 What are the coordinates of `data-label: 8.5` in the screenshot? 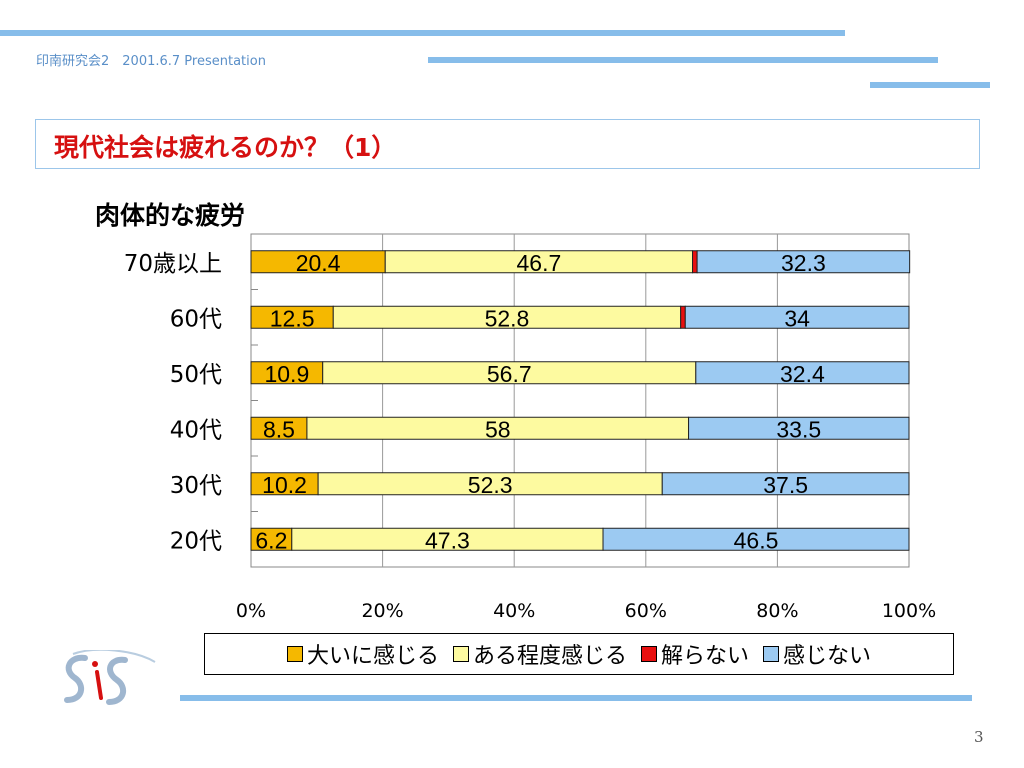 It's located at (279, 429).